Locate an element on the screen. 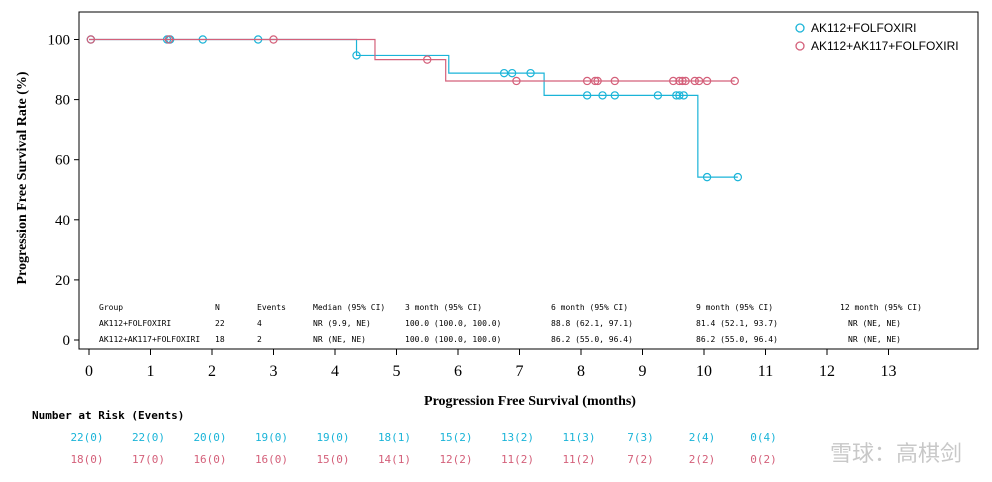  risk-cell: 17(0) is located at coordinates (148, 459).